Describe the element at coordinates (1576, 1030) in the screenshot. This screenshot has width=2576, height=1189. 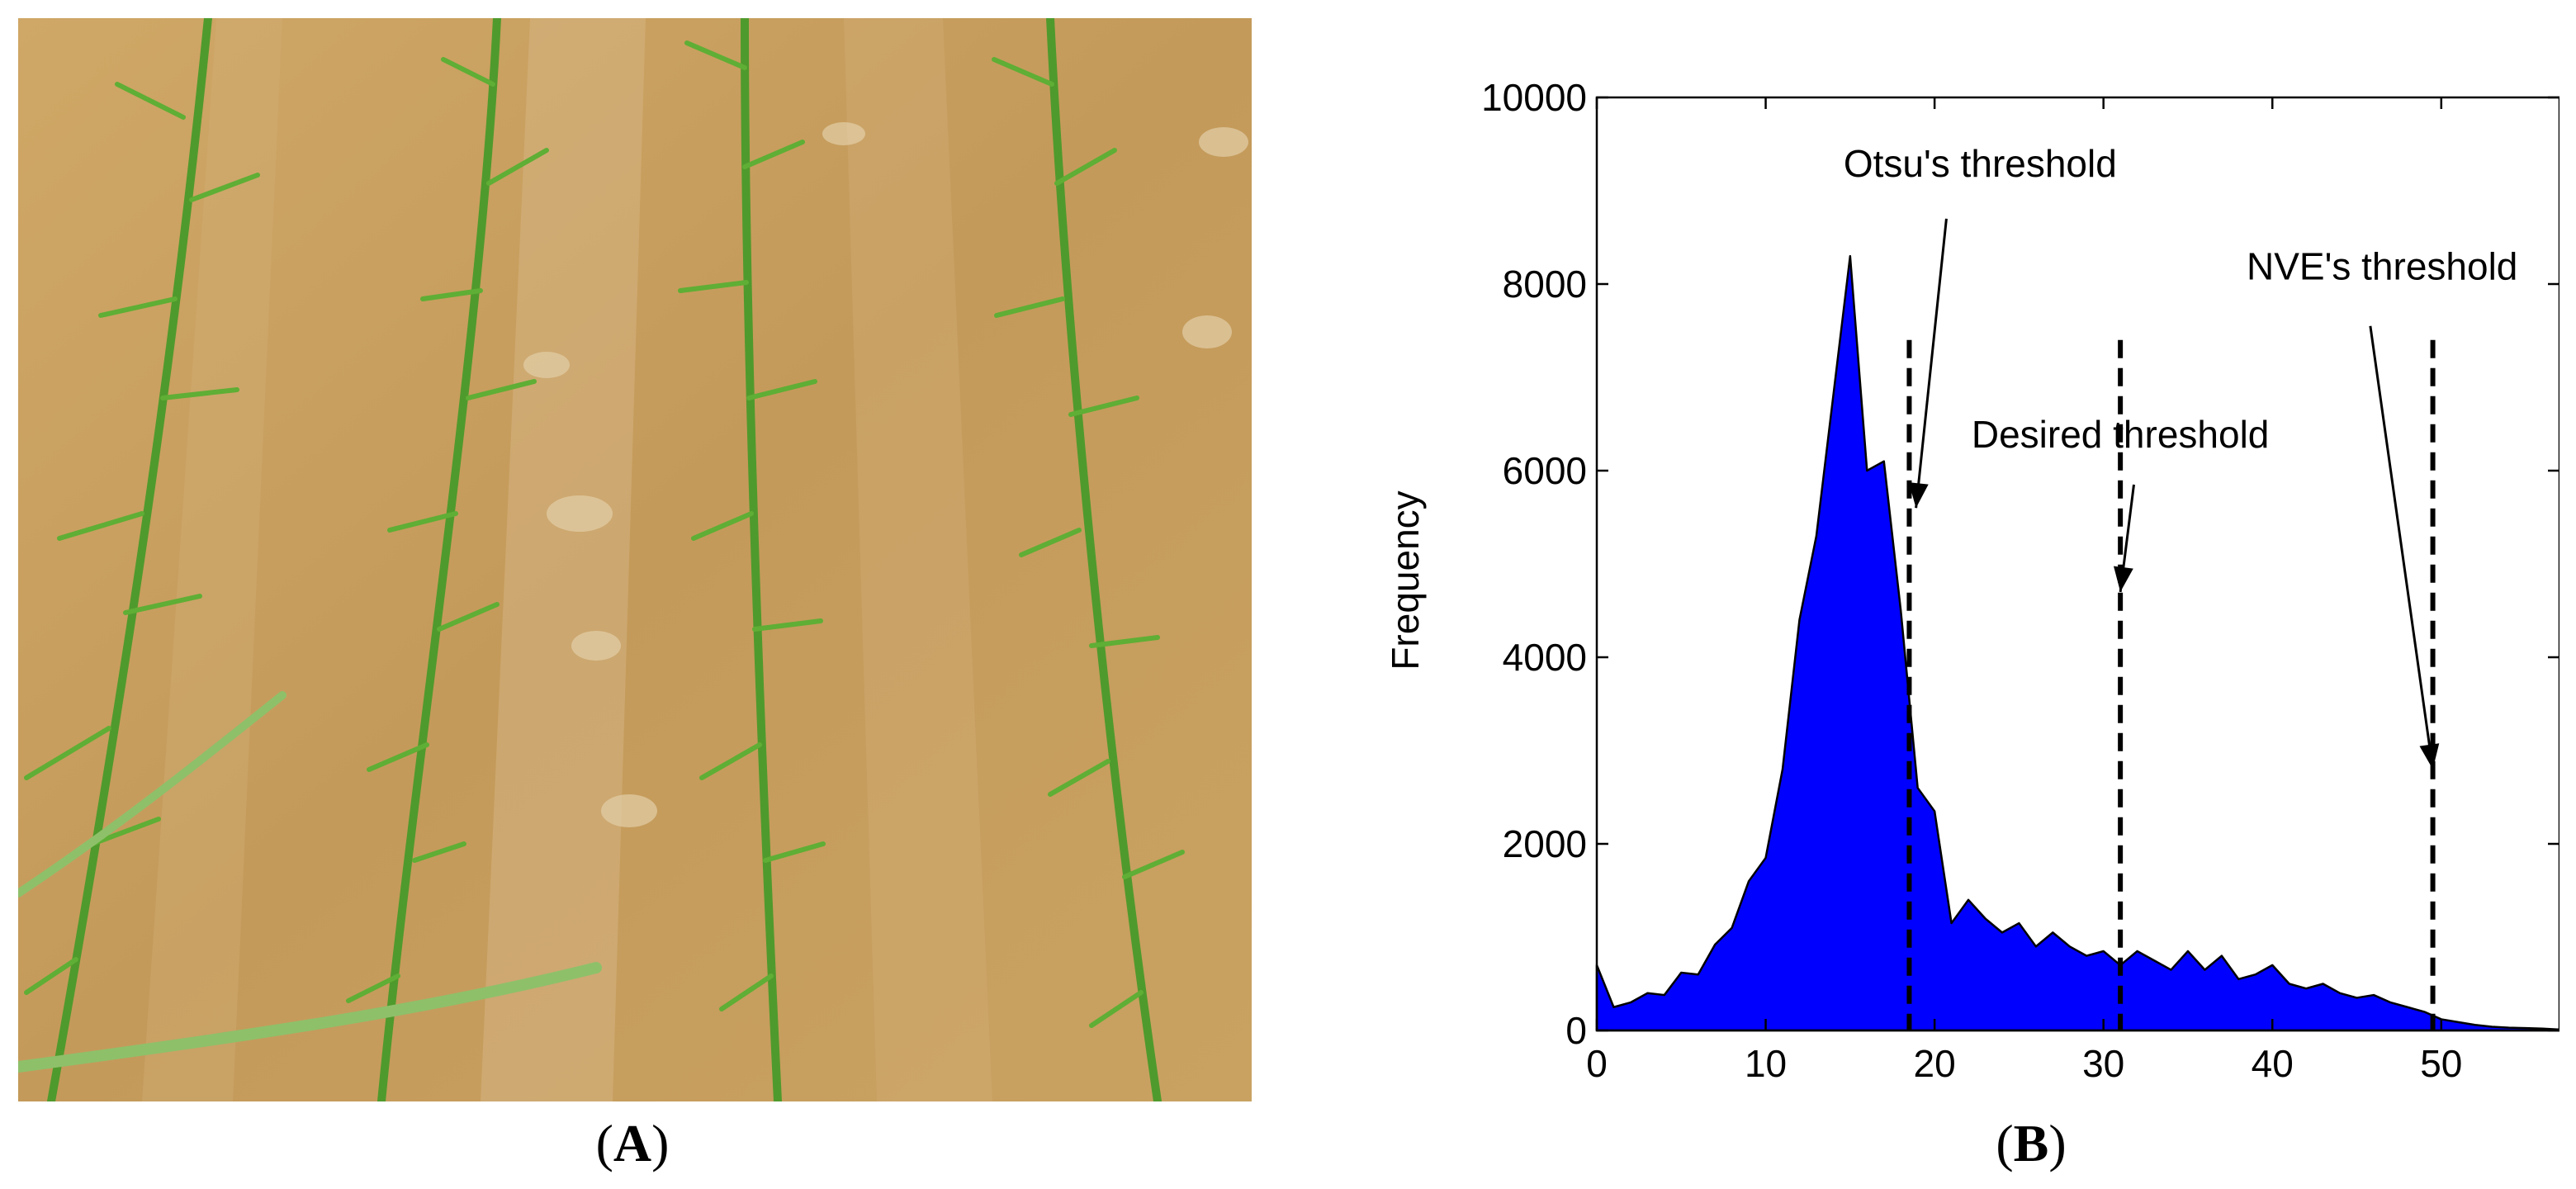
I see `y-tick-label: 0` at that location.